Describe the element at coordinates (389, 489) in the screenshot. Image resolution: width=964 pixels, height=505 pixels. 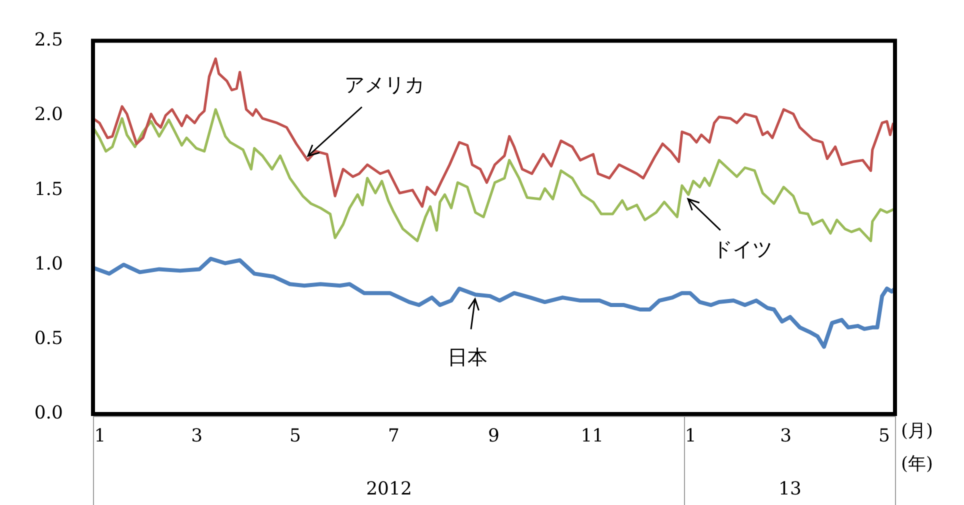
I see `text: 2012` at that location.